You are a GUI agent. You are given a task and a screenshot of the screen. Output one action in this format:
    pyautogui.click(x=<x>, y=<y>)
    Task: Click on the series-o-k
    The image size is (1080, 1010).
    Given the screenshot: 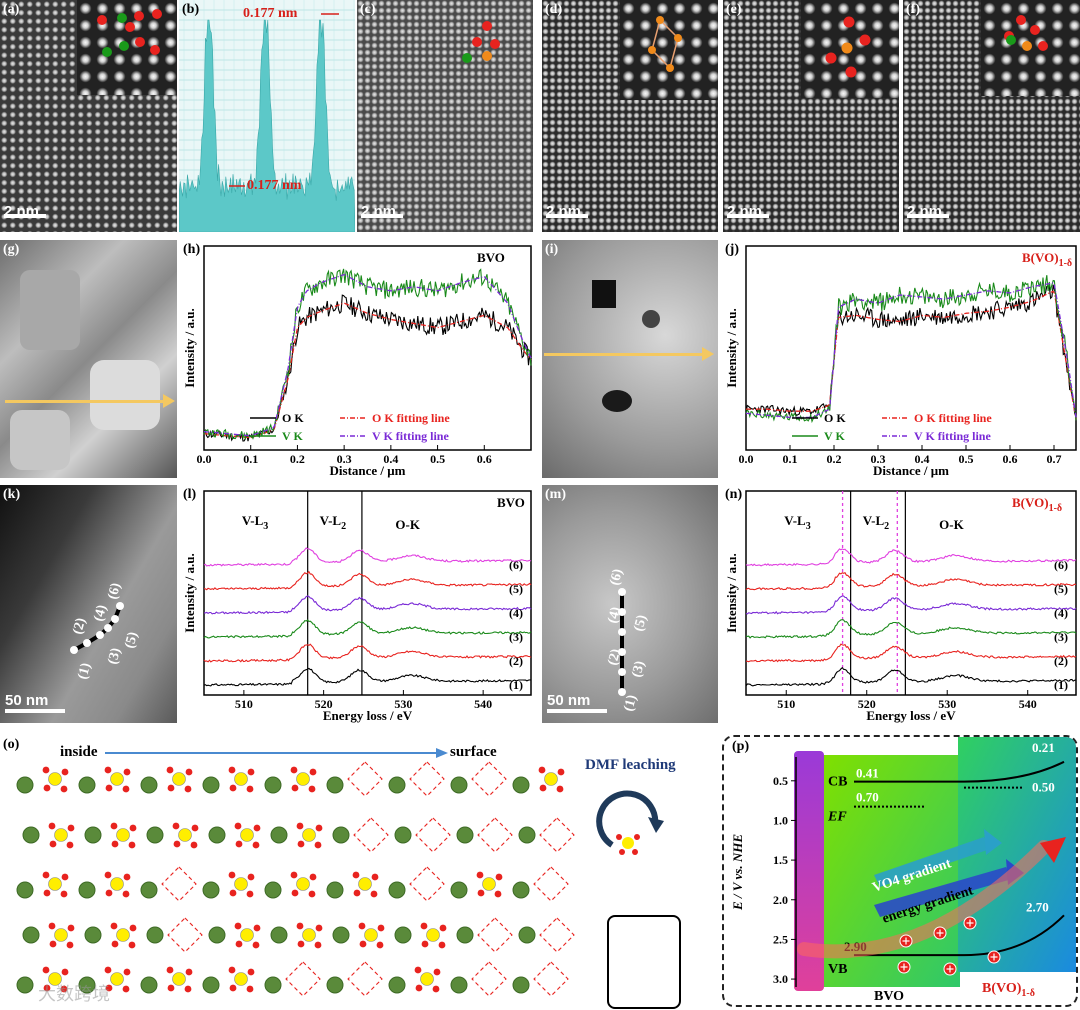 What is the action you would take?
    pyautogui.click(x=367, y=368)
    